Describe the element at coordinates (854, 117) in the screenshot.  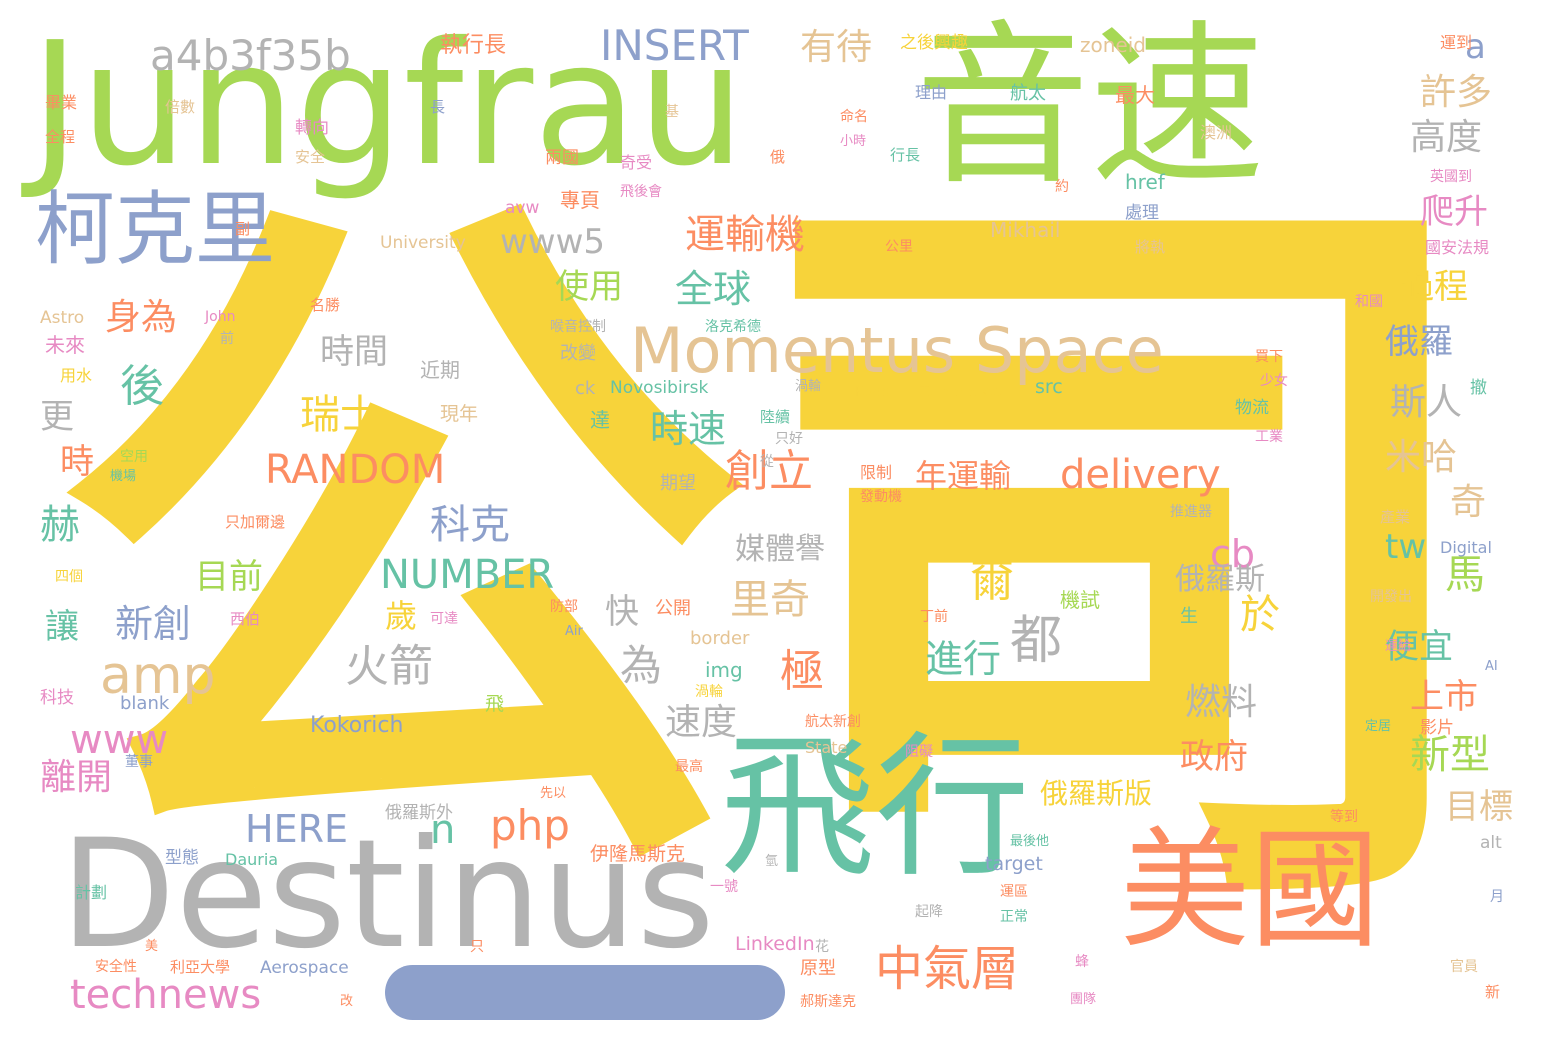
I see `word: 命名` at that location.